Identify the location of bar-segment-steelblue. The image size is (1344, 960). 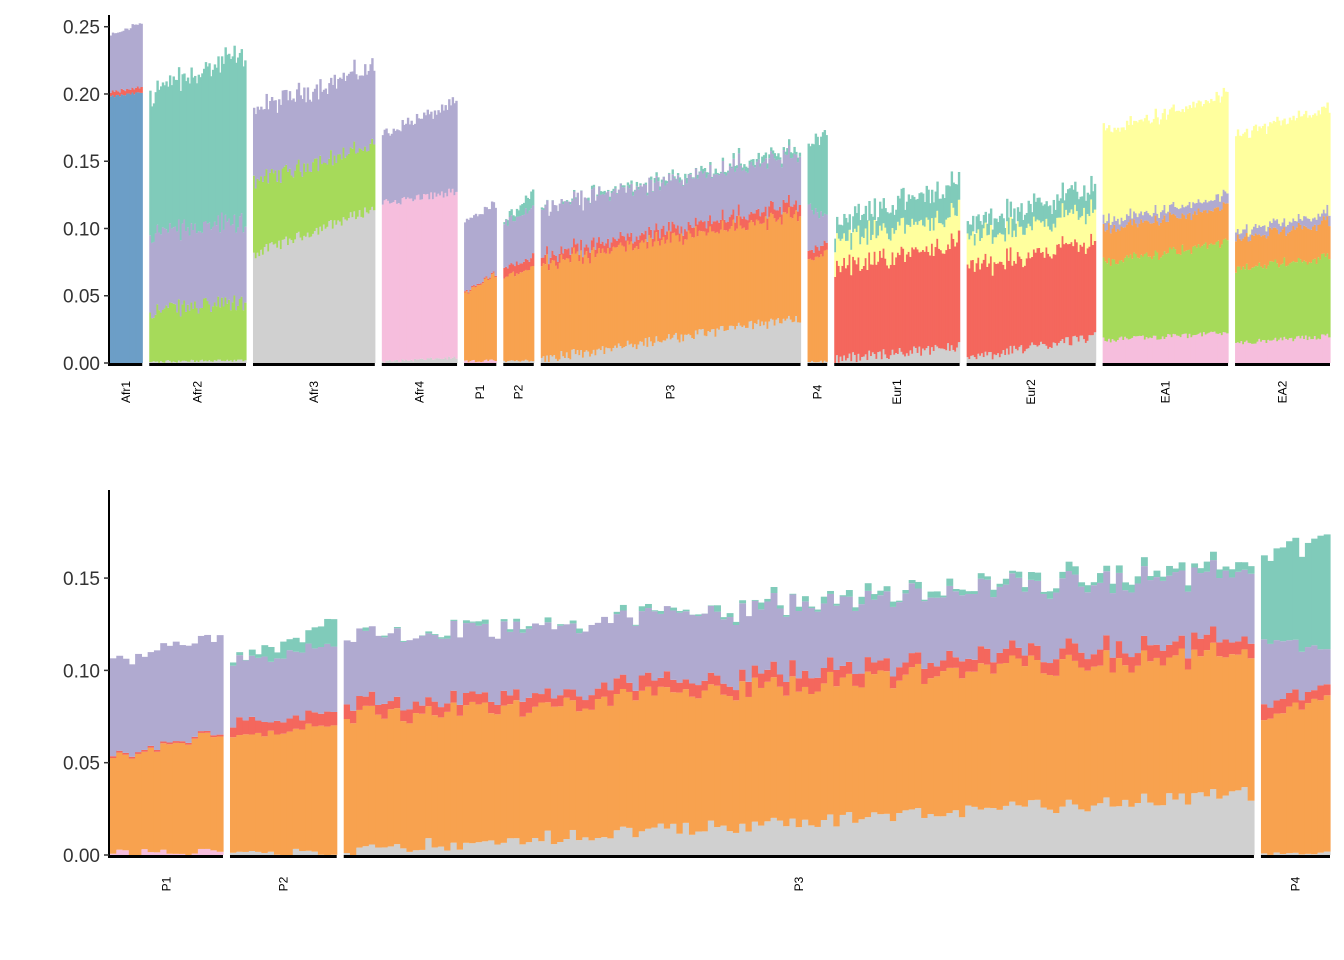
(120, 229).